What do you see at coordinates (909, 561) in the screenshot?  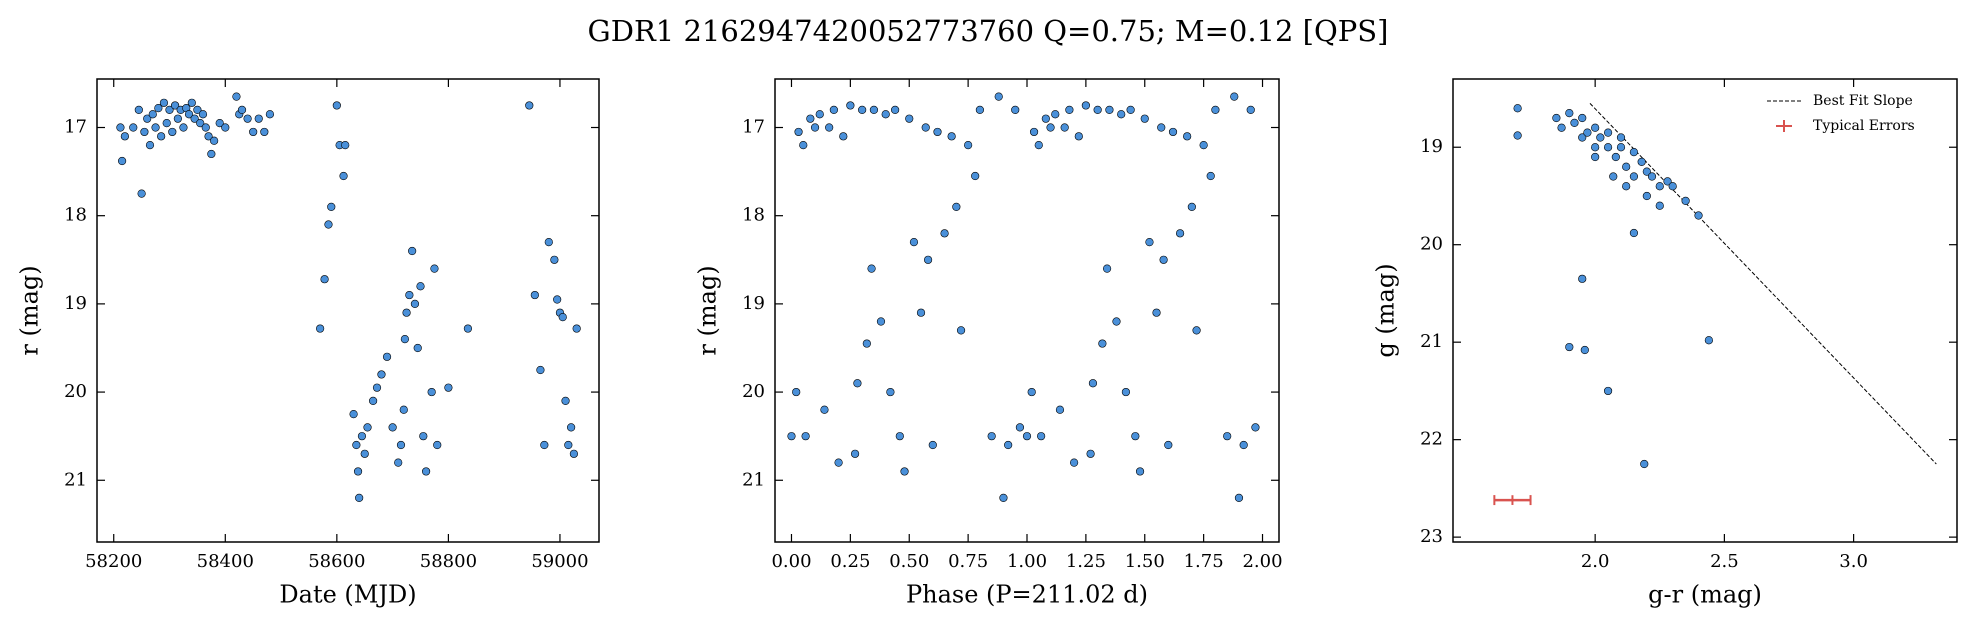 I see `x-tick-label: 0.50` at bounding box center [909, 561].